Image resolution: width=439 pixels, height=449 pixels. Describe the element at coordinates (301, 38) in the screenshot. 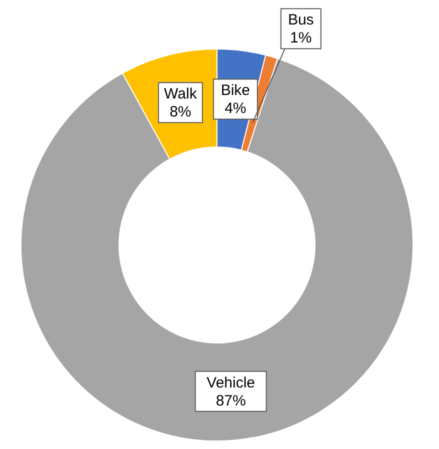

I see `data-label: 1%` at that location.